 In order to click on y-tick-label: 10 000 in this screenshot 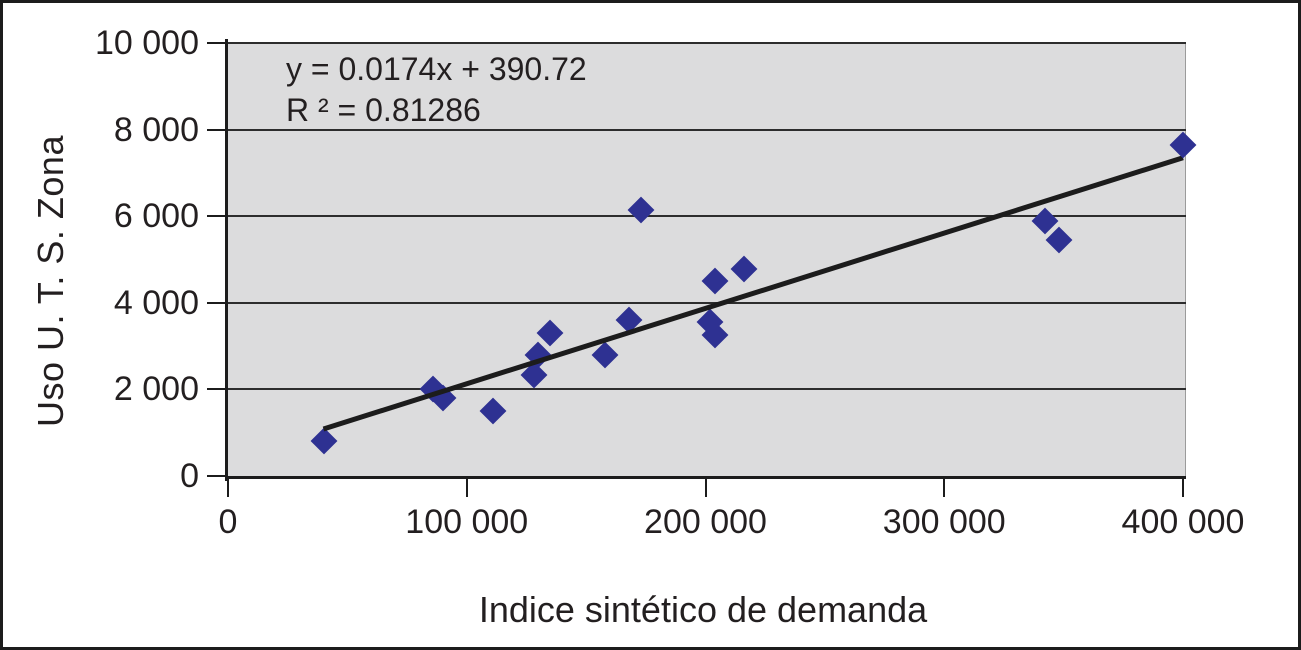, I will do `click(147, 43)`.